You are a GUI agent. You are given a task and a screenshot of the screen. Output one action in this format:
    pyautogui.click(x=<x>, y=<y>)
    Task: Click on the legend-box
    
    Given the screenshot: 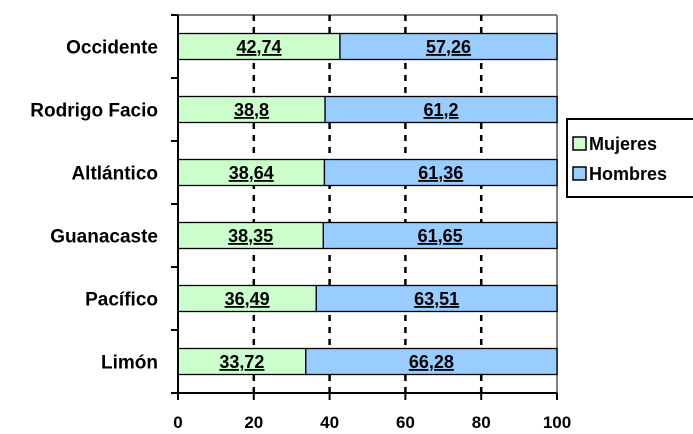 What is the action you would take?
    pyautogui.click(x=629, y=158)
    